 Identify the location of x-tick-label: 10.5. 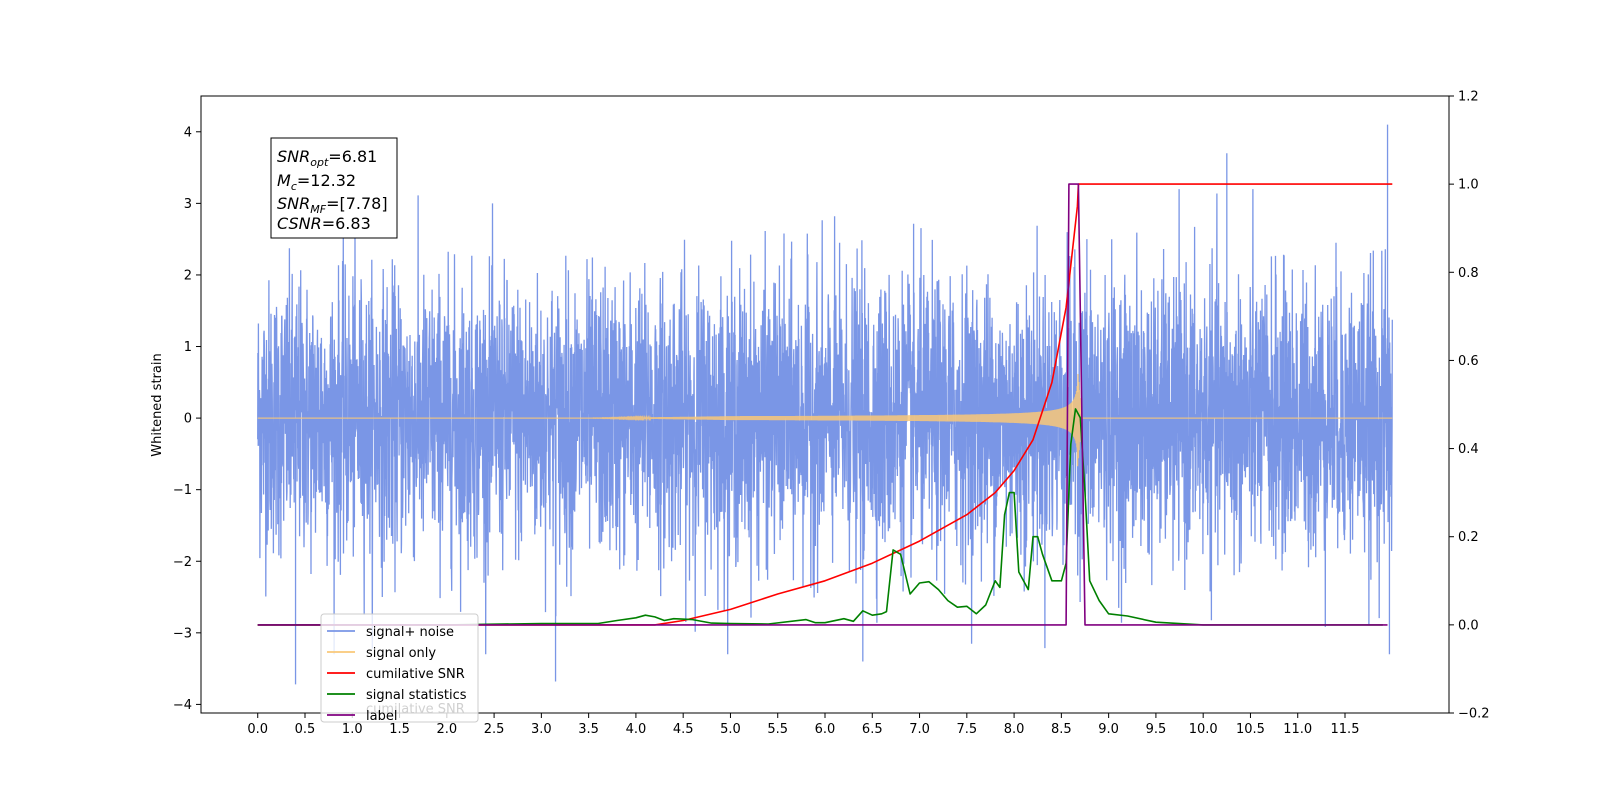
(1250, 729).